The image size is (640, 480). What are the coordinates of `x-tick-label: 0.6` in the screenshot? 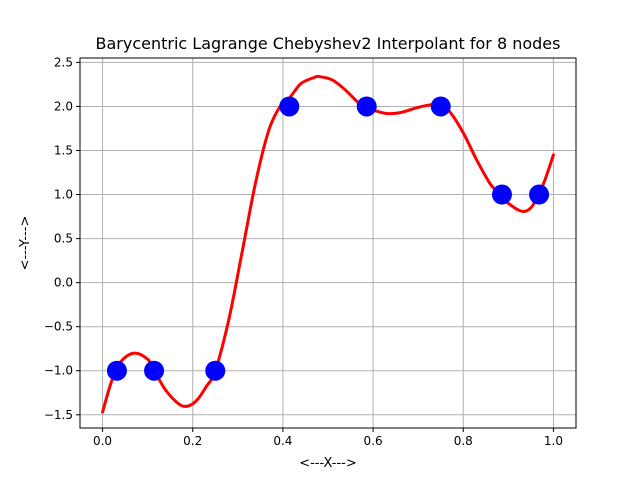 It's located at (373, 441).